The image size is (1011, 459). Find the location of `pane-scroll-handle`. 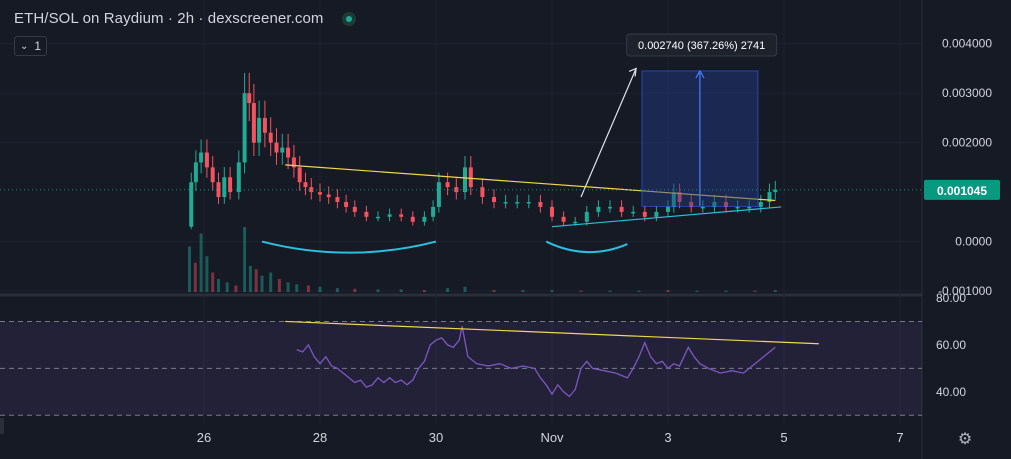

pane-scroll-handle is located at coordinates (2, 426).